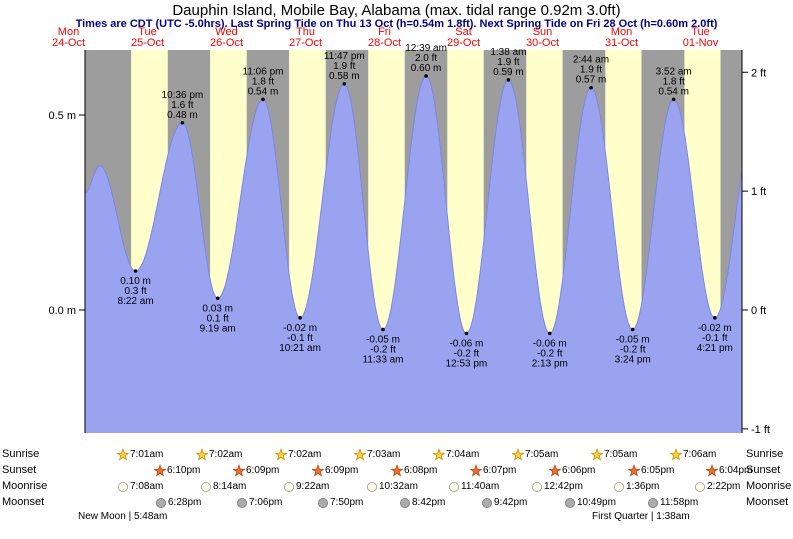 The width and height of the screenshot is (793, 539). Describe the element at coordinates (700, 454) in the screenshot. I see `sunrise-time: 7:06am` at that location.